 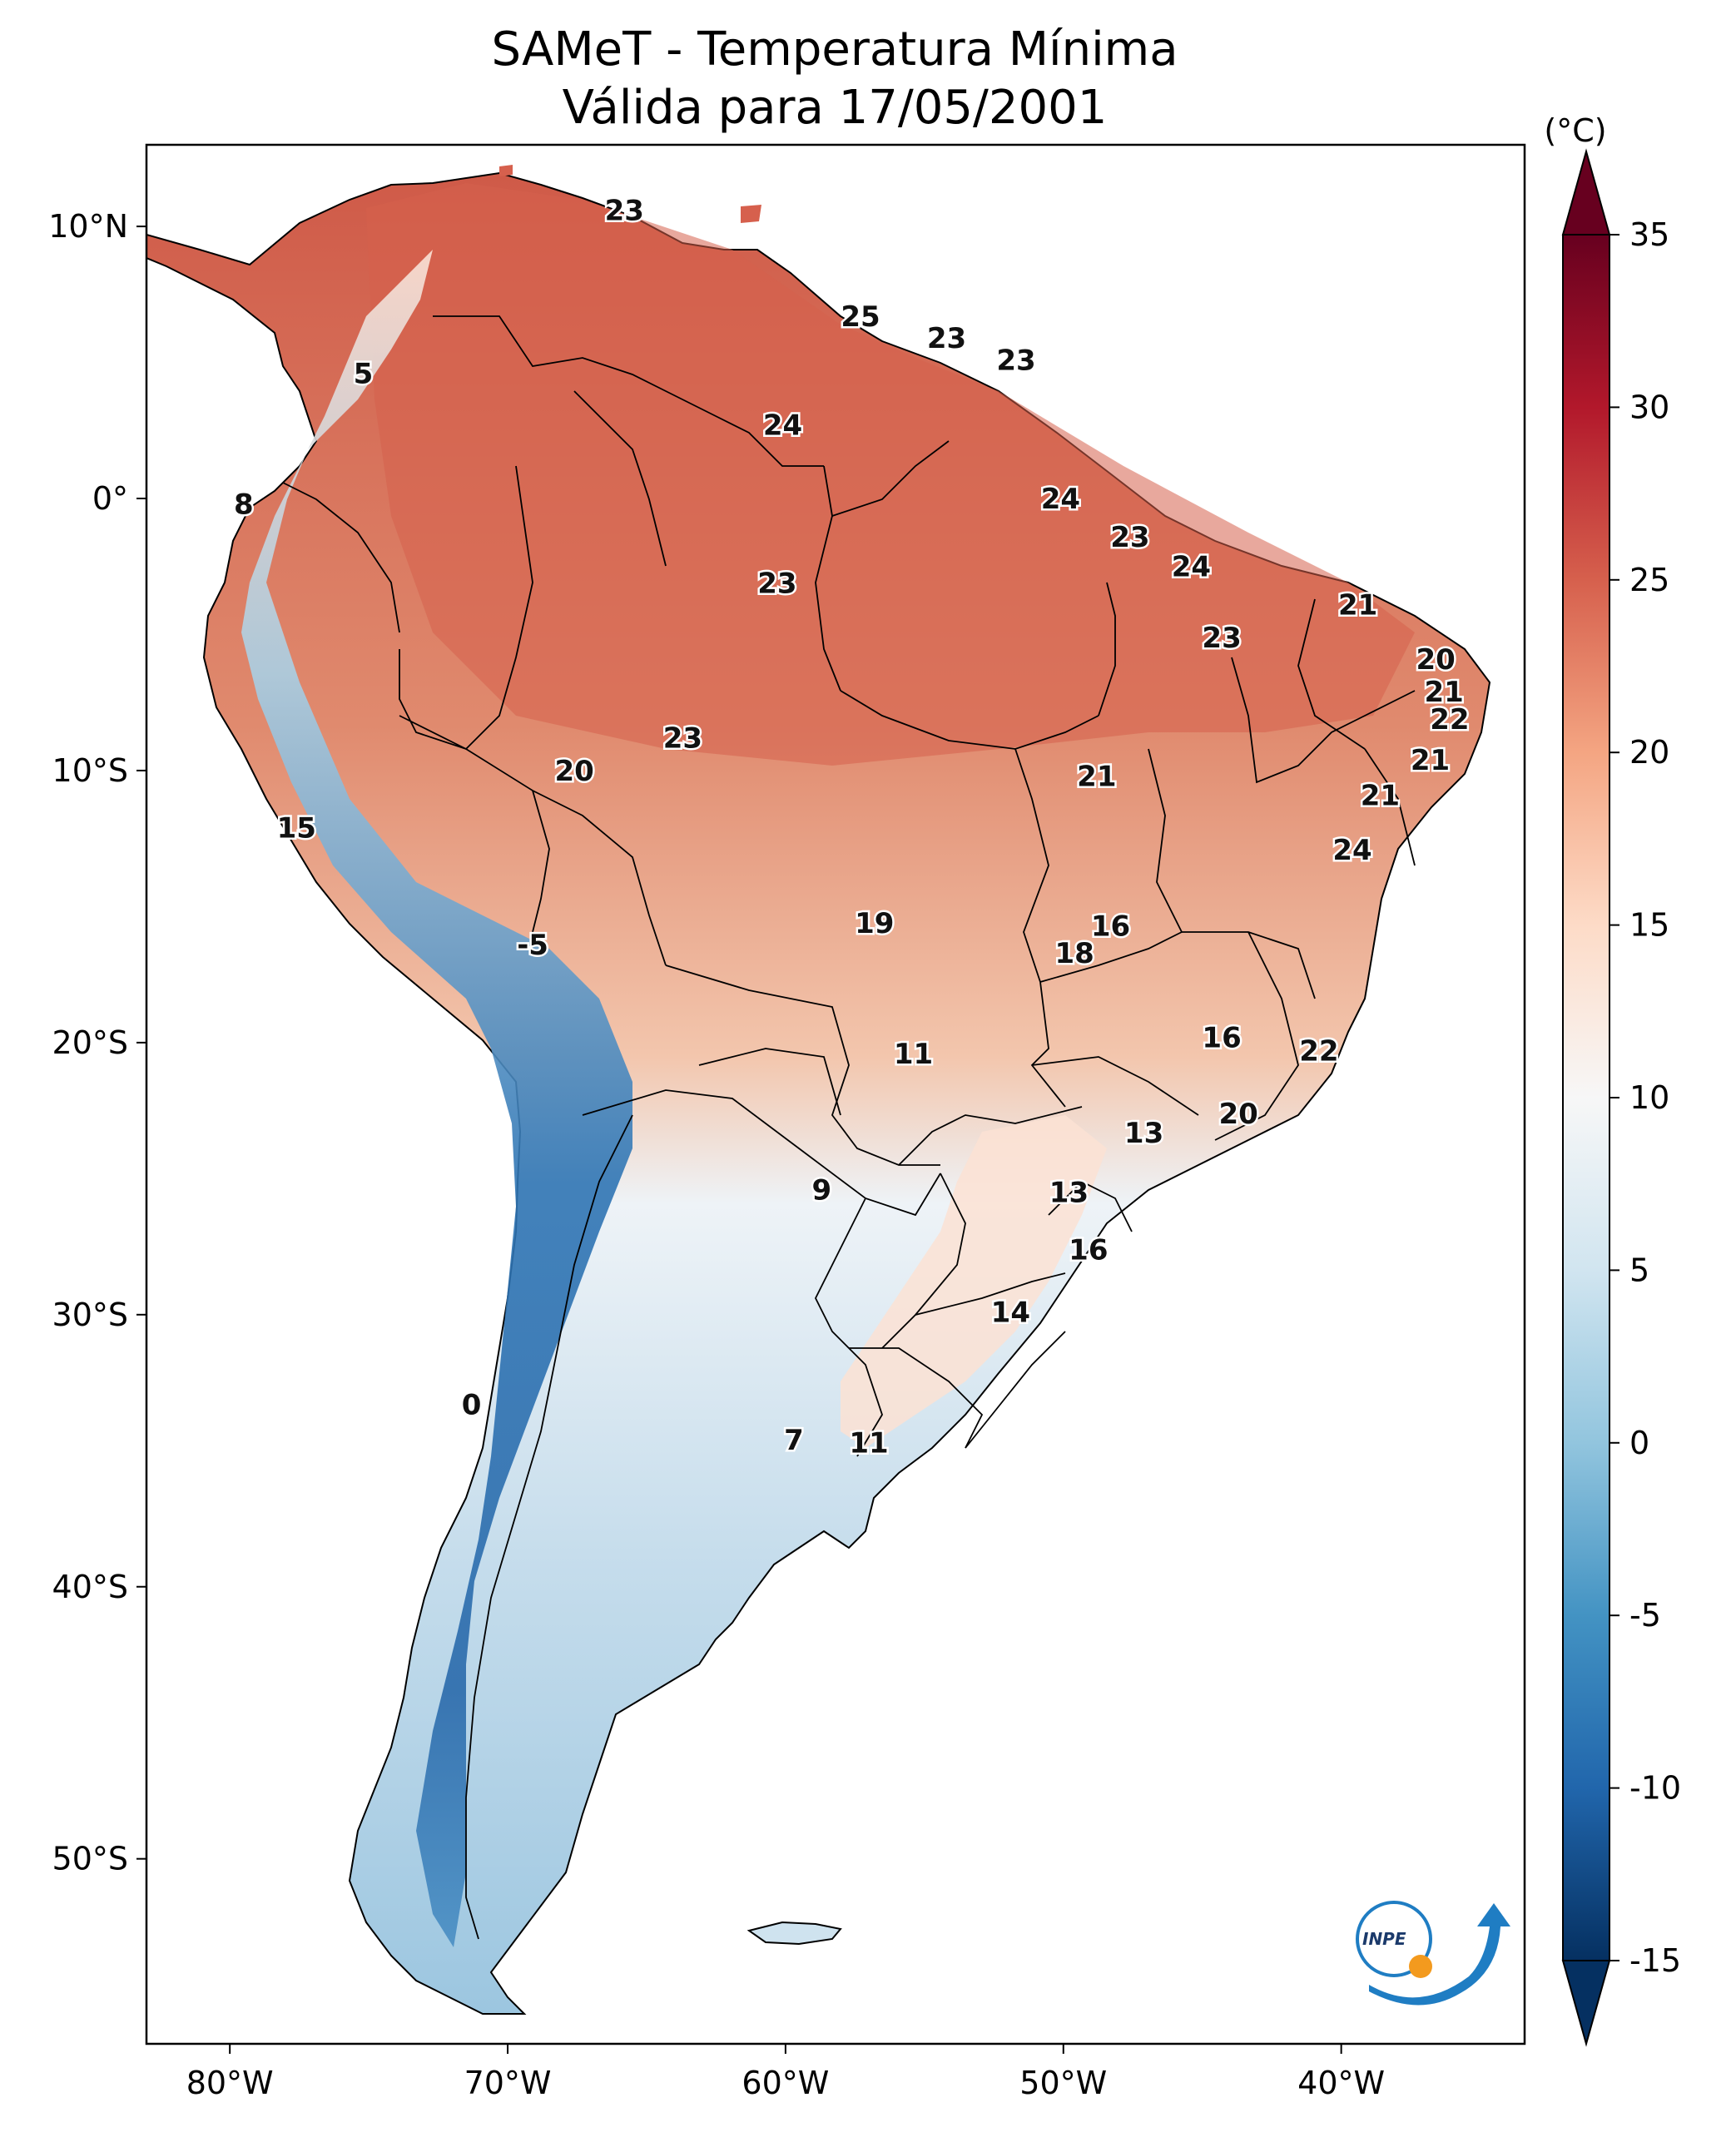 I want to click on colorbar-tick-label: 5, so click(x=1639, y=1270).